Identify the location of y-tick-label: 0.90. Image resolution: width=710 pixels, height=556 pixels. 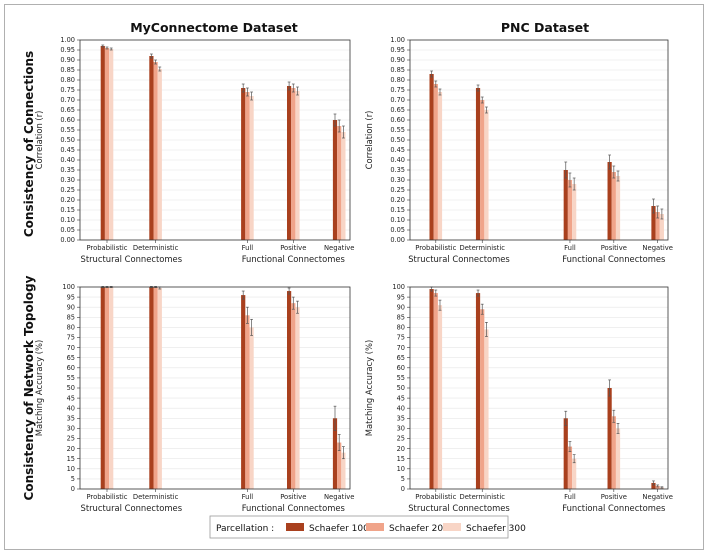
(67, 60).